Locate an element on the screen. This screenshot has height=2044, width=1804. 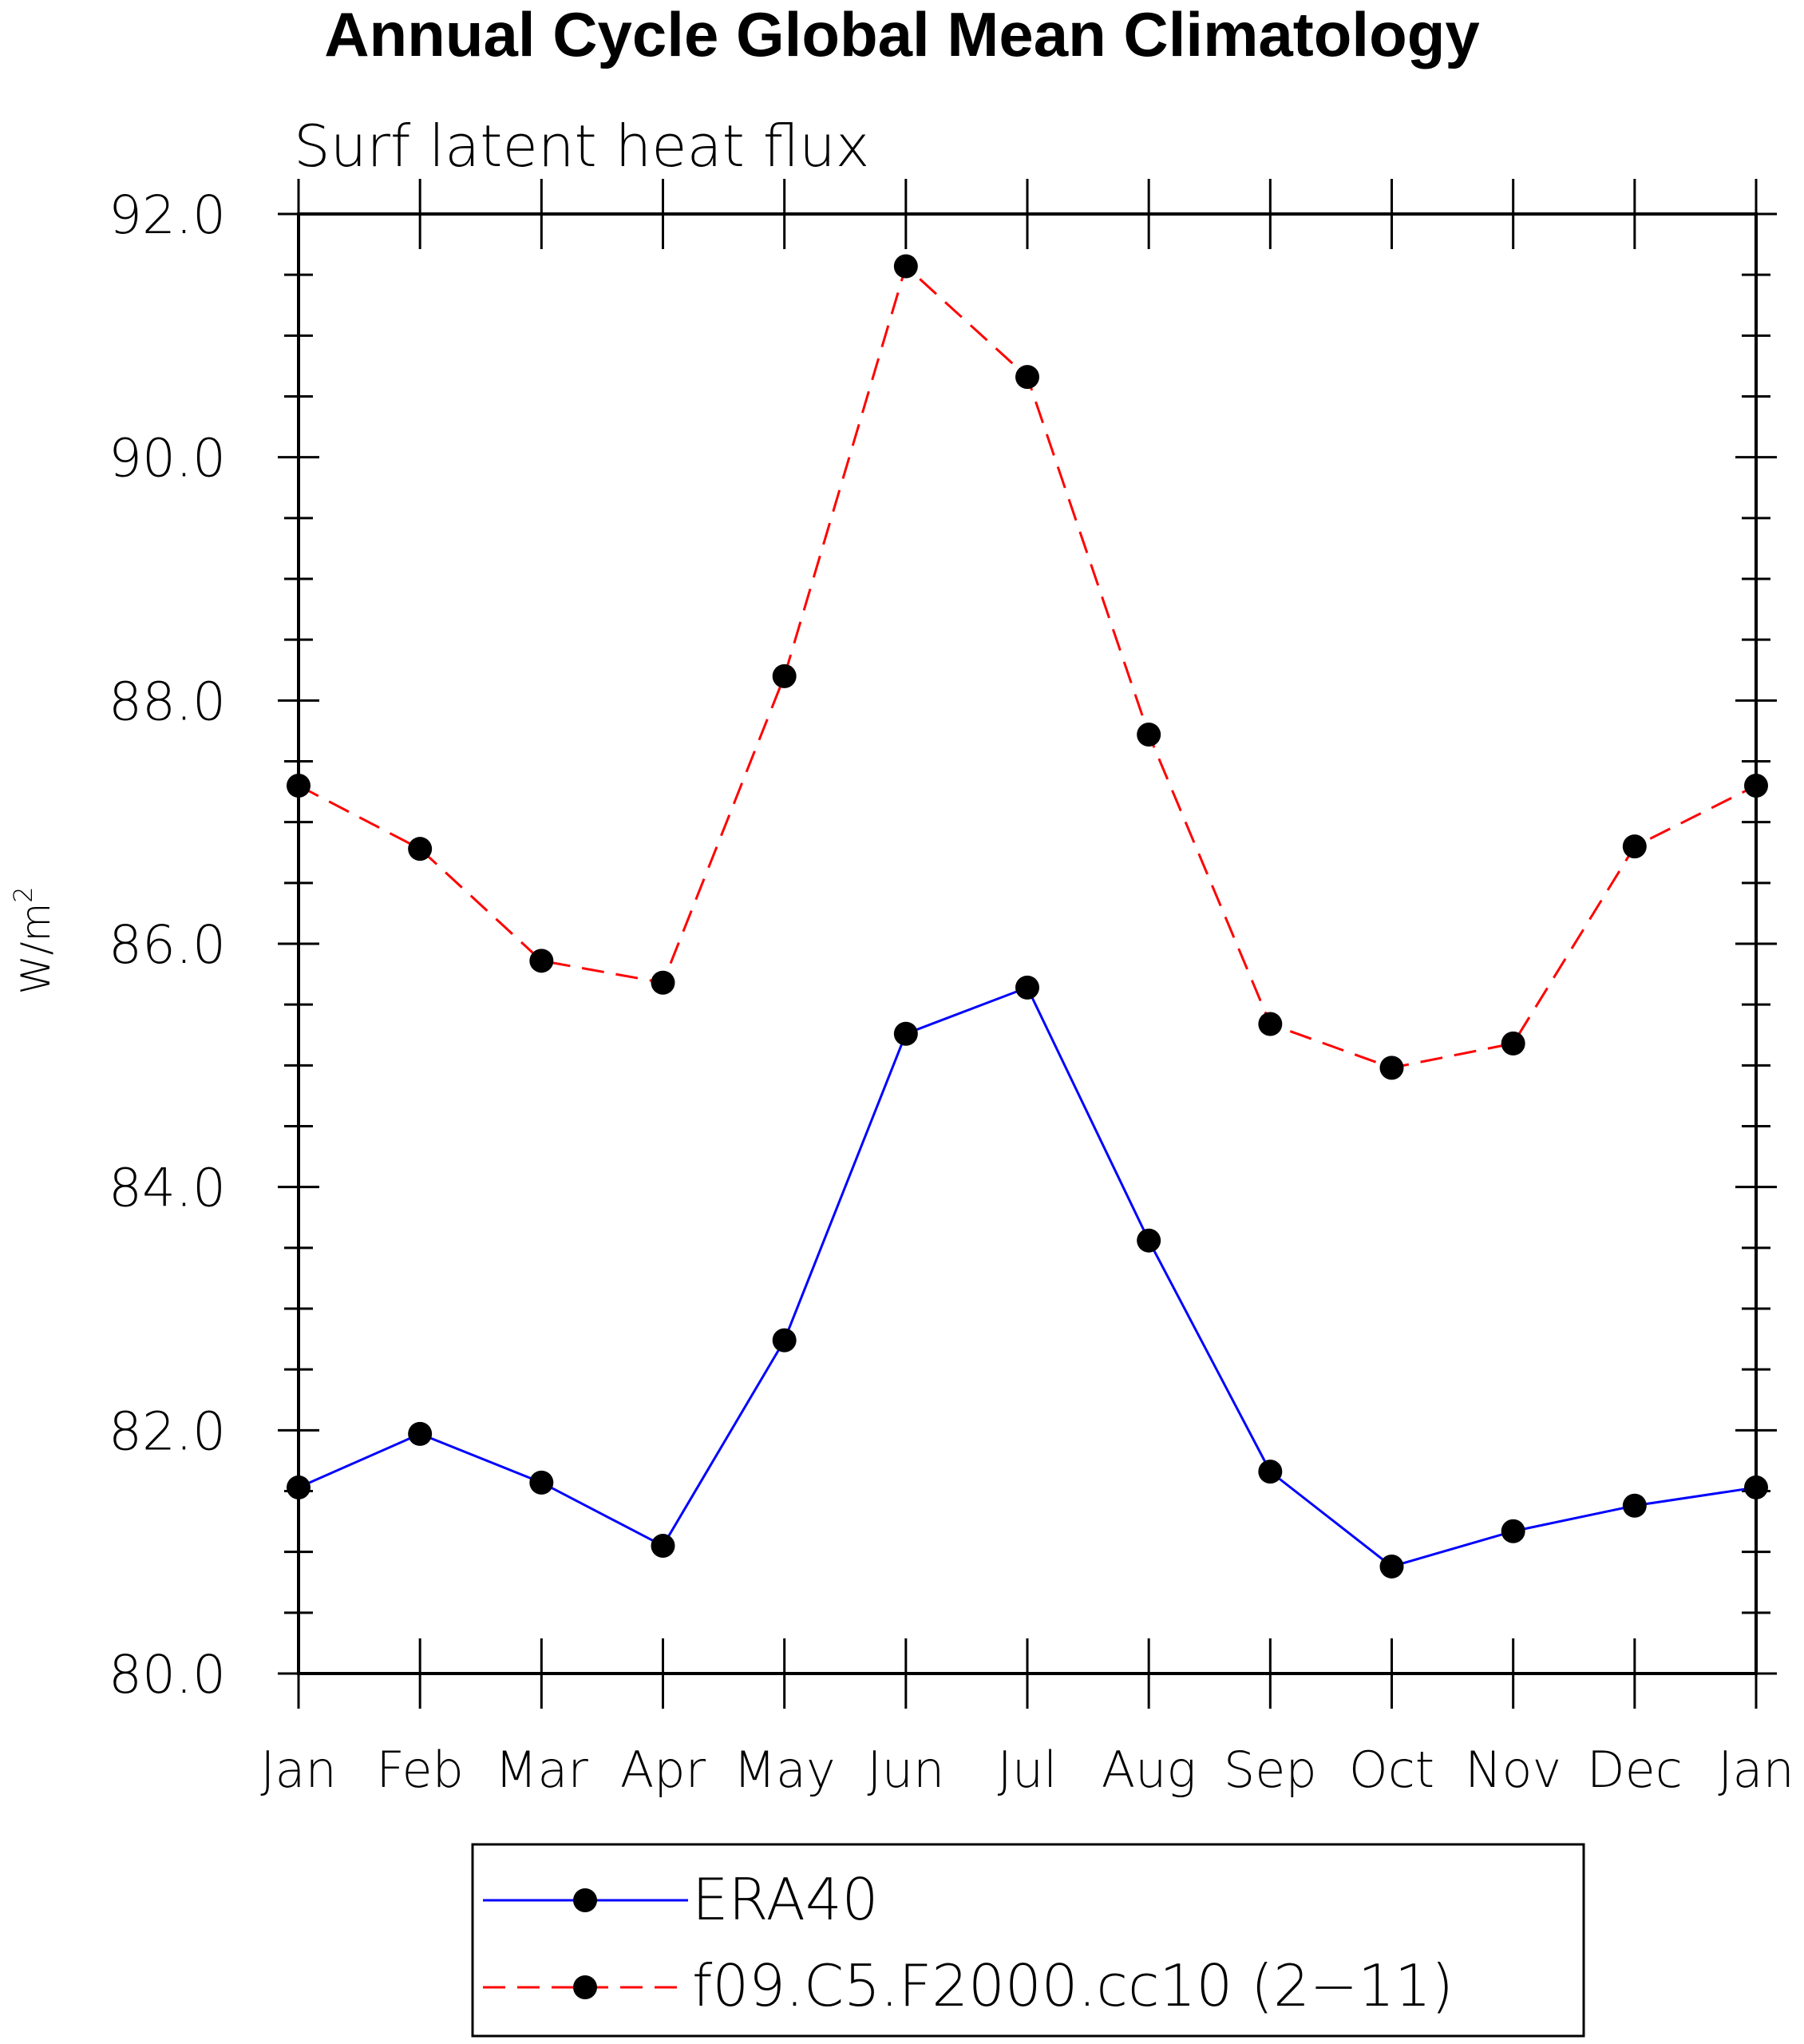
x-tick-label: Sep is located at coordinates (1270, 1770).